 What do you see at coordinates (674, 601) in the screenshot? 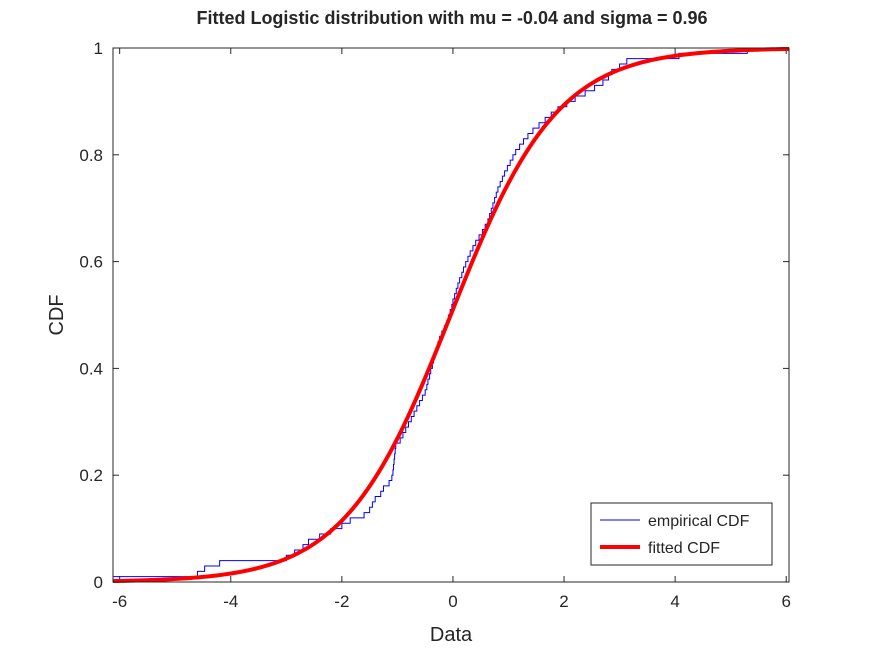
I see `x-tick-label: 4` at bounding box center [674, 601].